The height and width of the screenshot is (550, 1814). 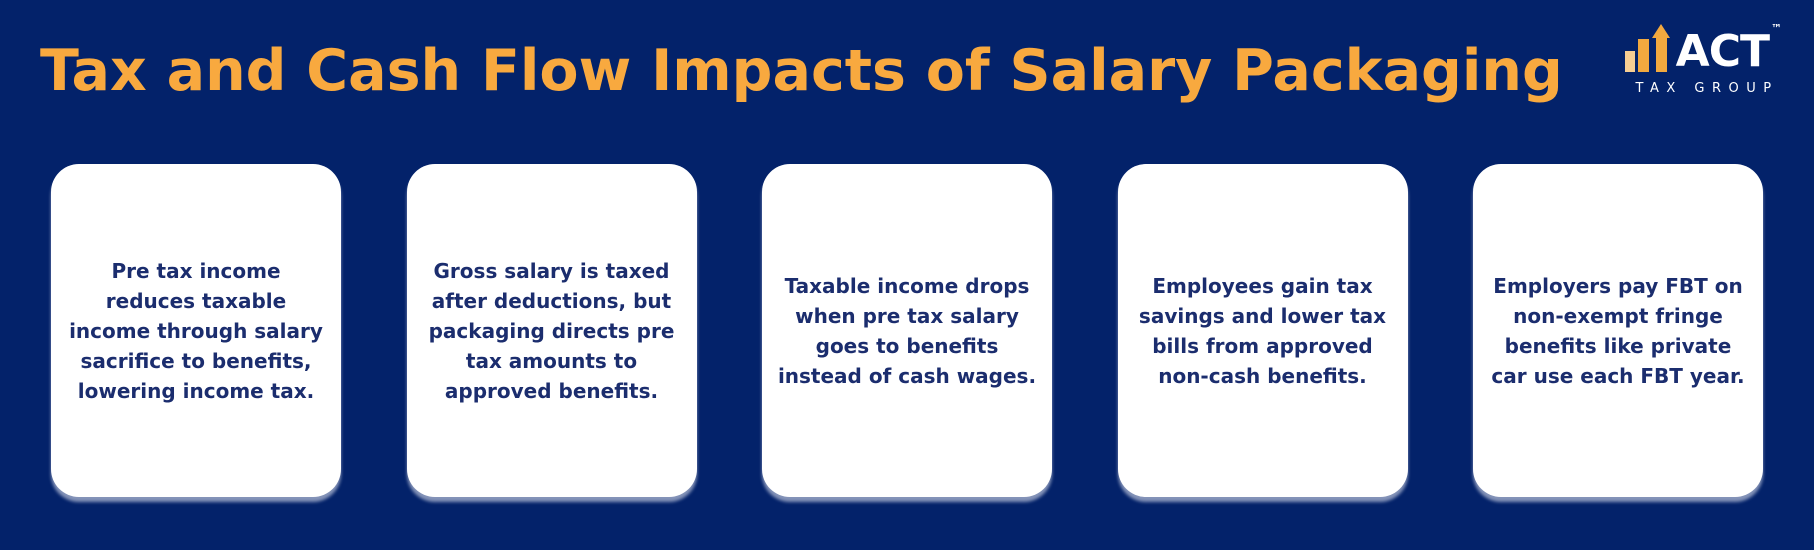 I want to click on up-arrow-head, so click(x=1660, y=31).